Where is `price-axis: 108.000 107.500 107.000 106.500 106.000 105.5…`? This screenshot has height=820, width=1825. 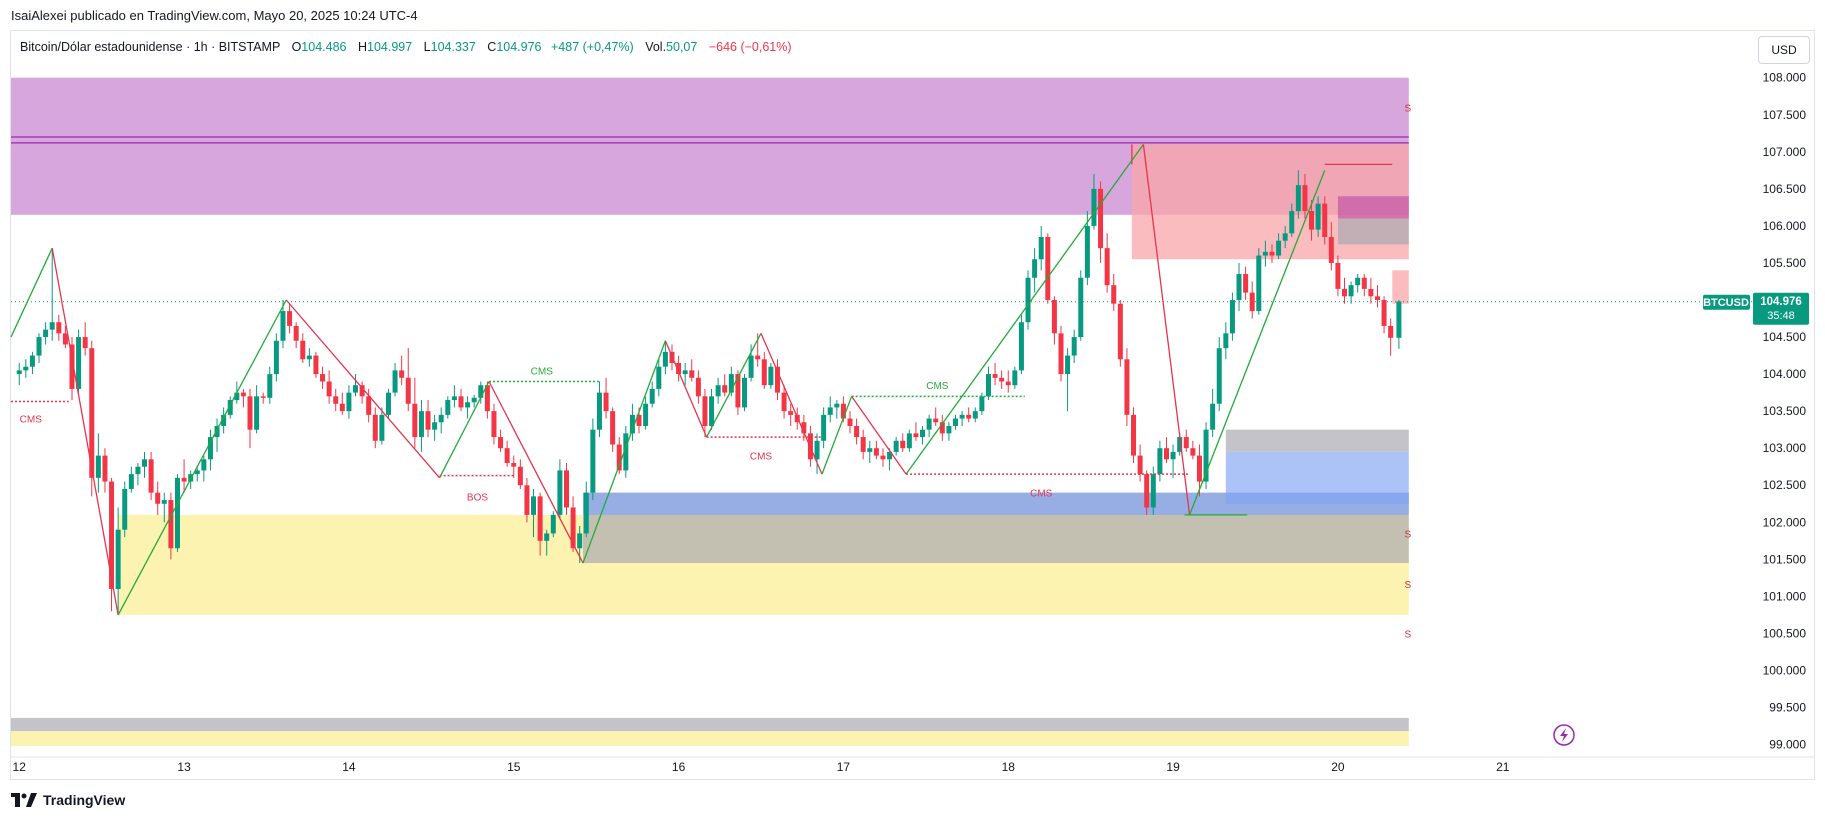
price-axis: 108.000 107.500 107.000 106.500 106.000 105.5… is located at coordinates (1785, 411).